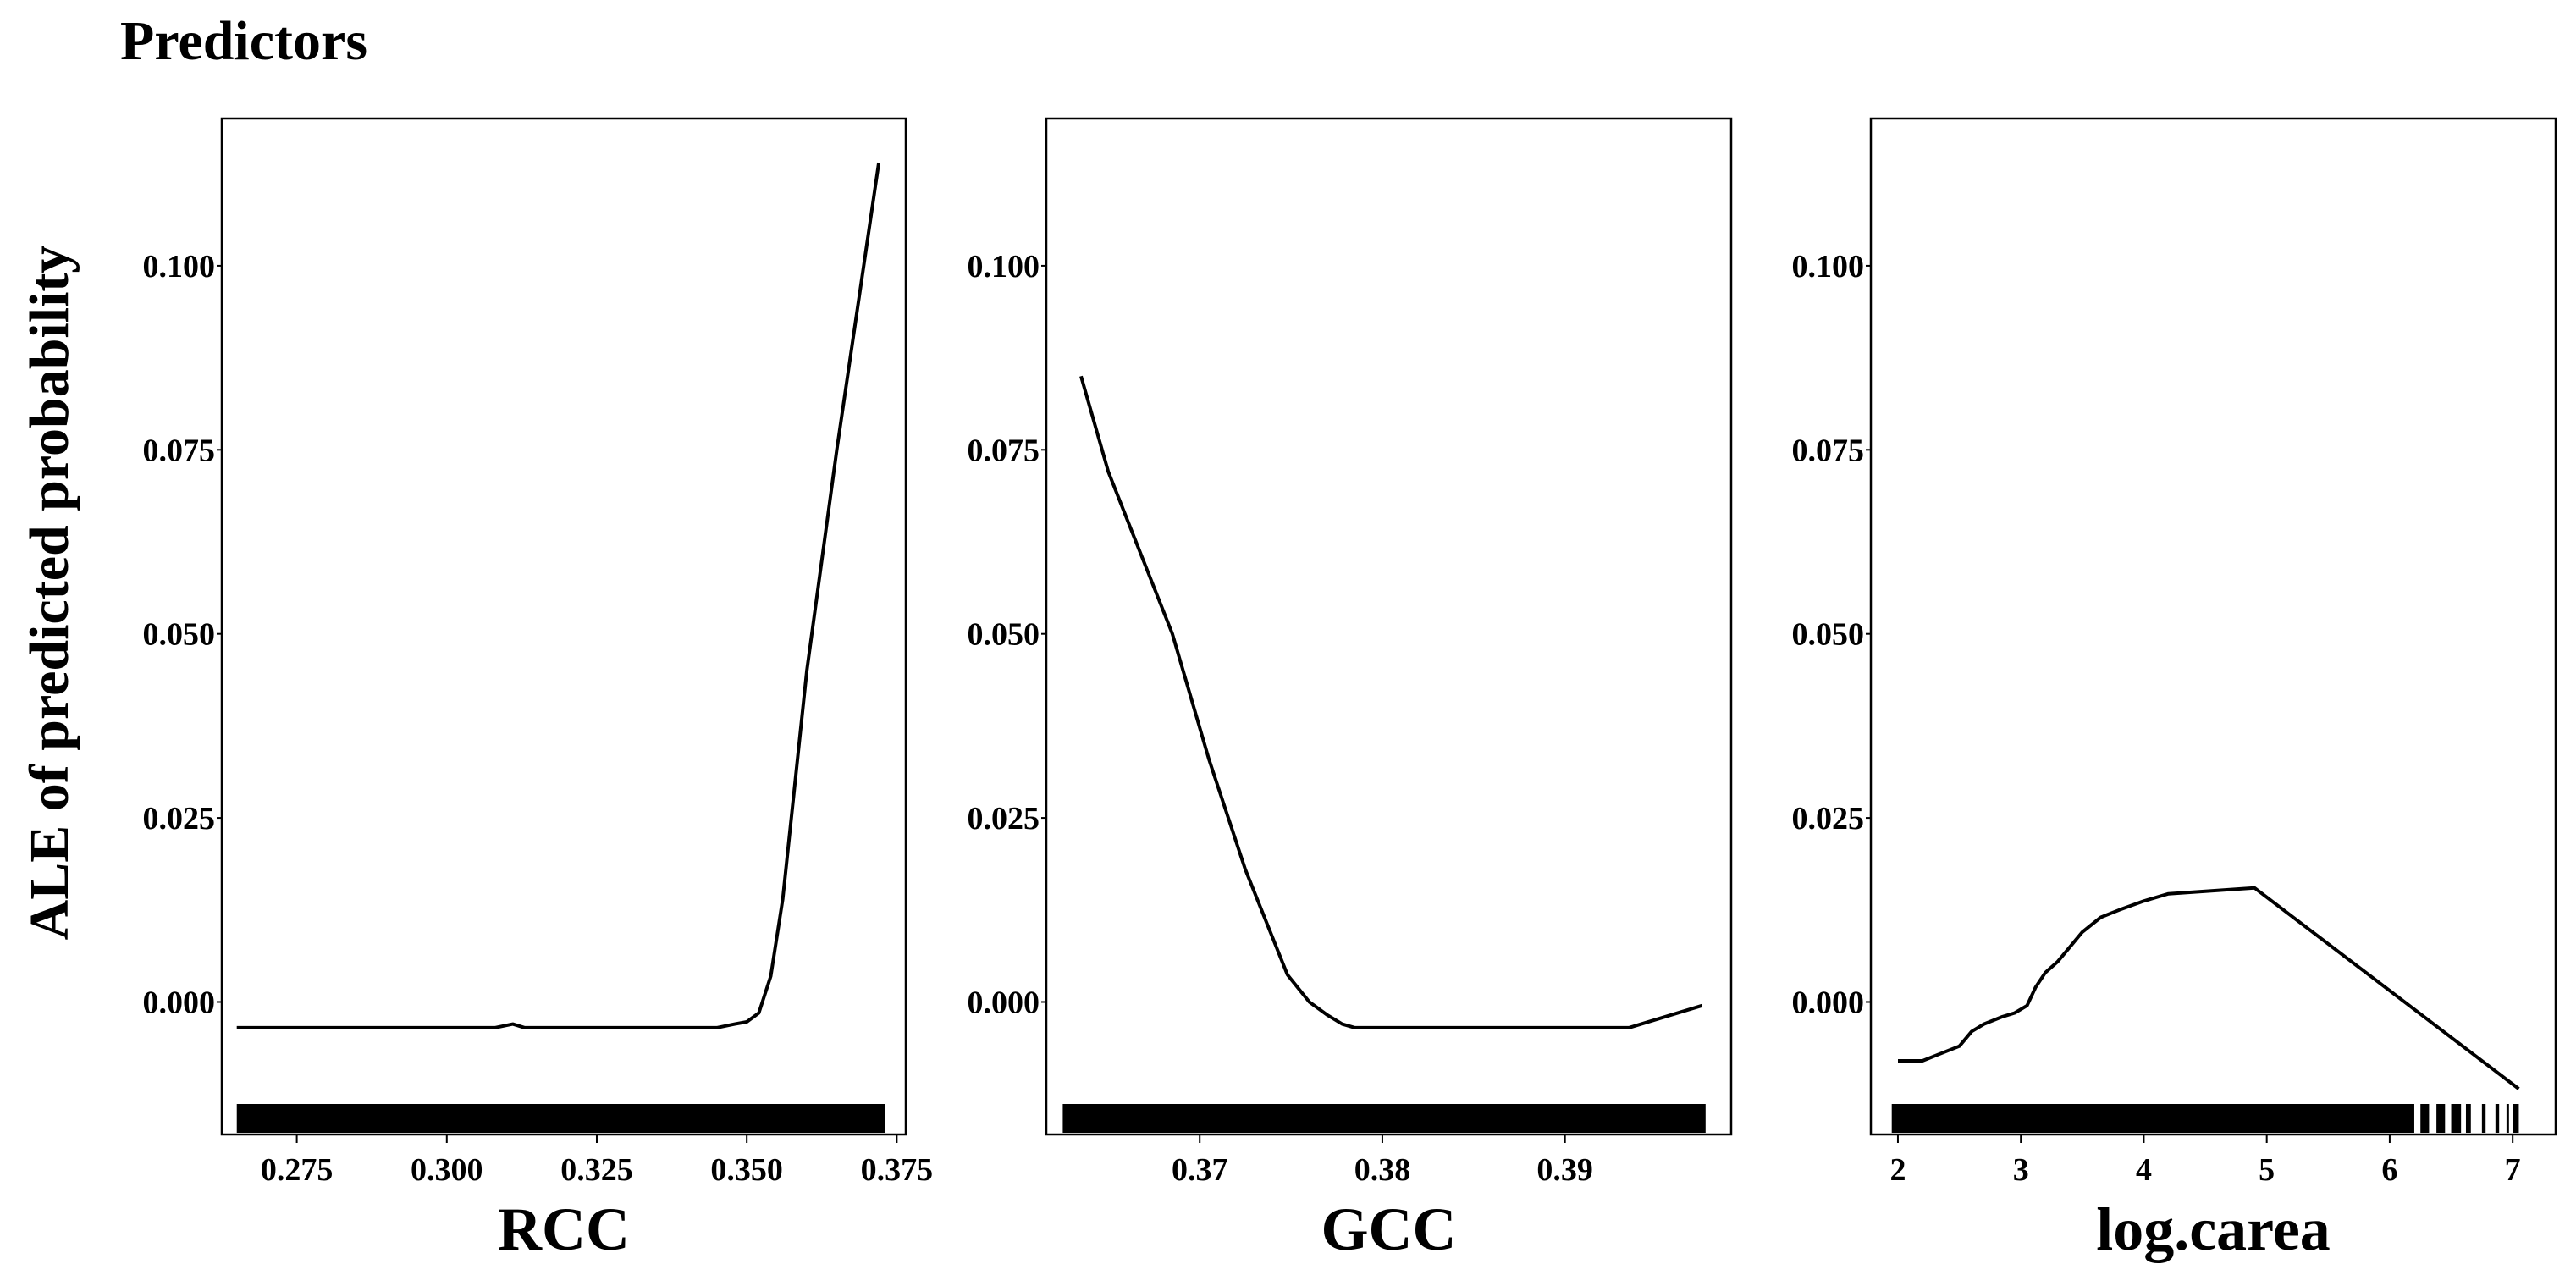 The height and width of the screenshot is (1264, 2576). Describe the element at coordinates (597, 1170) in the screenshot. I see `x-tick-label: 0.325` at that location.